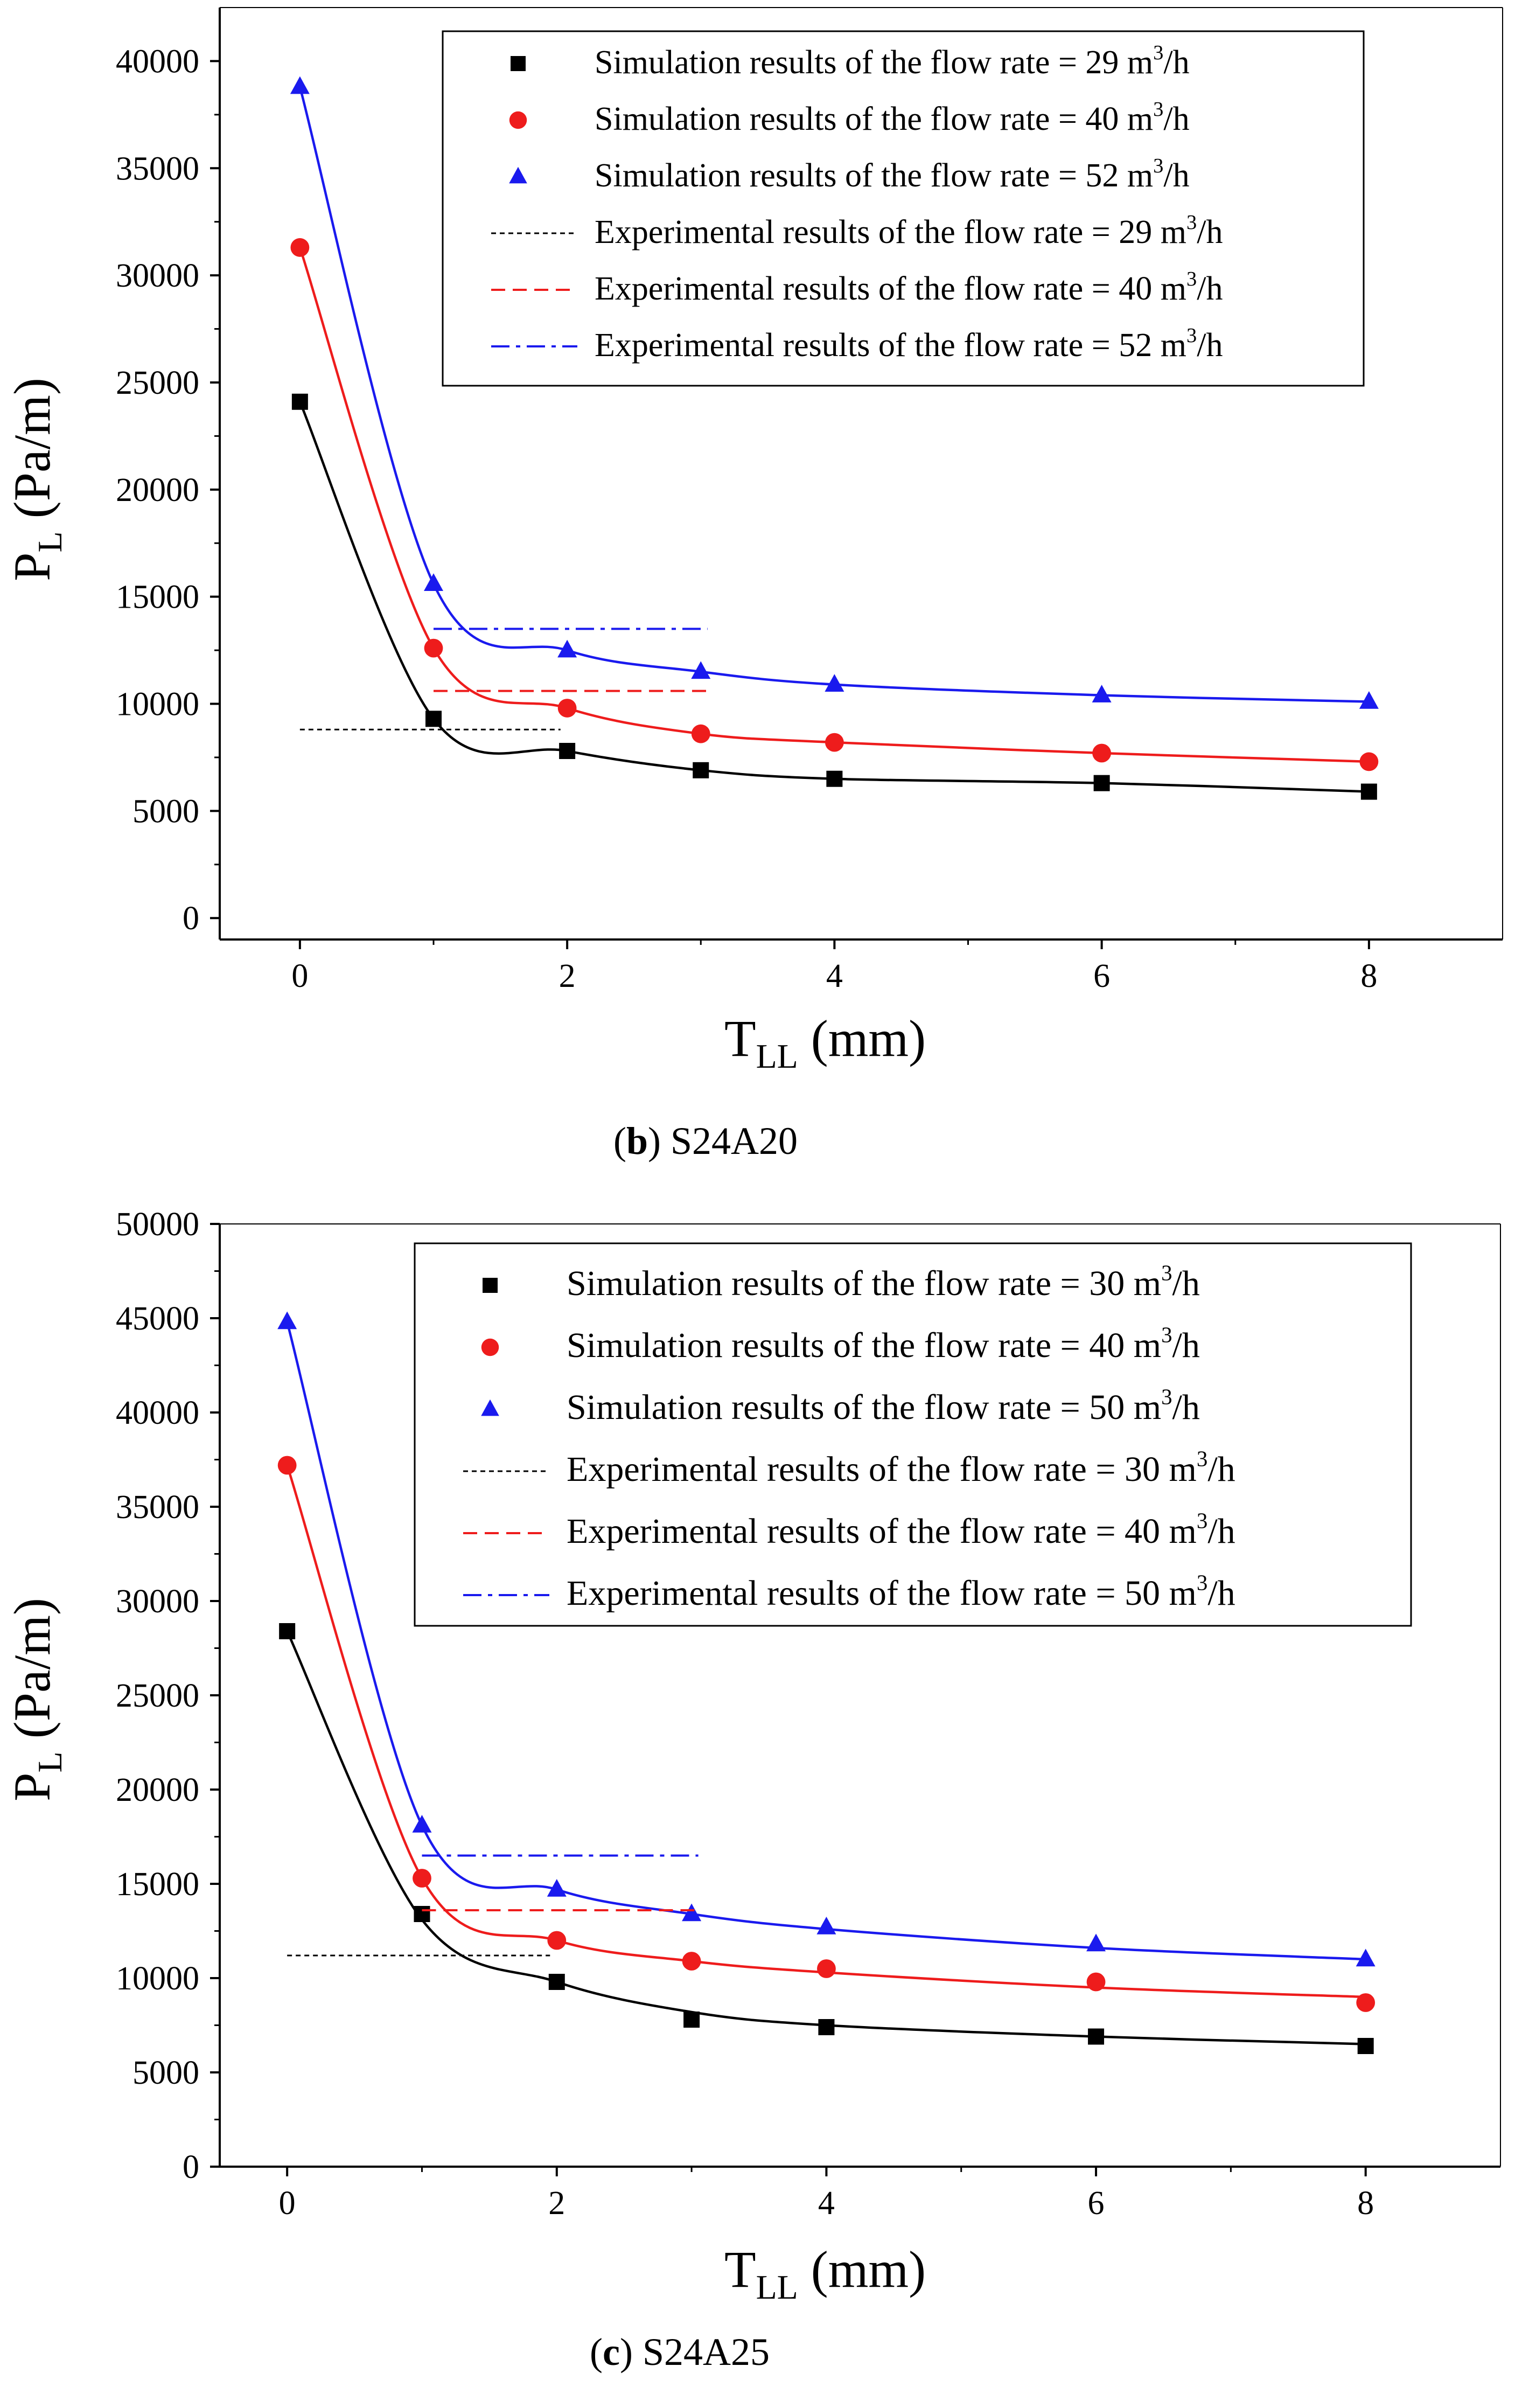  I want to click on panel-caption: (c) S24A25, so click(680, 2352).